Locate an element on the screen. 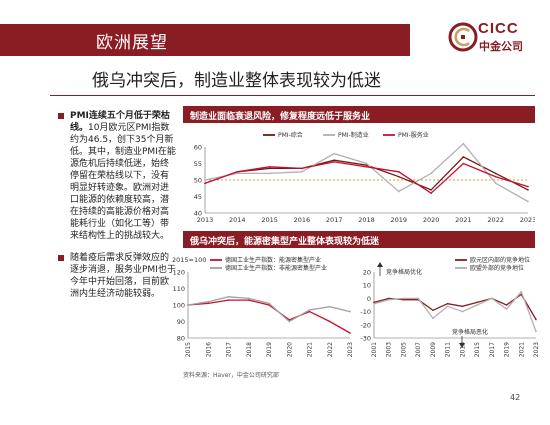 The image size is (550, 425). x-tick-label: 2003 is located at coordinates (389, 349).